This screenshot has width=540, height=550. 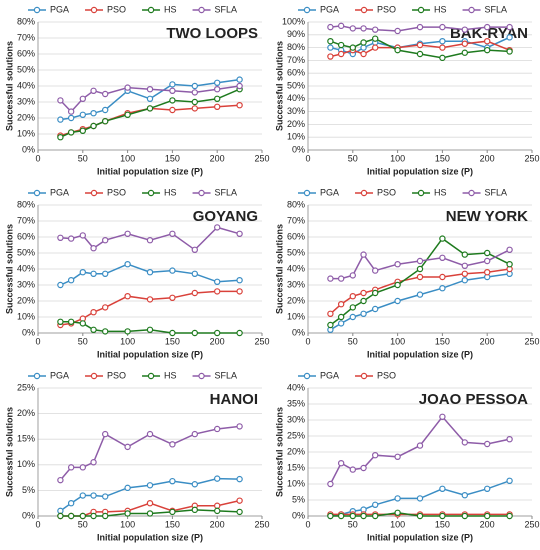 What do you see at coordinates (26, 69) in the screenshot?
I see `y-tick-label: 50%` at bounding box center [26, 69].